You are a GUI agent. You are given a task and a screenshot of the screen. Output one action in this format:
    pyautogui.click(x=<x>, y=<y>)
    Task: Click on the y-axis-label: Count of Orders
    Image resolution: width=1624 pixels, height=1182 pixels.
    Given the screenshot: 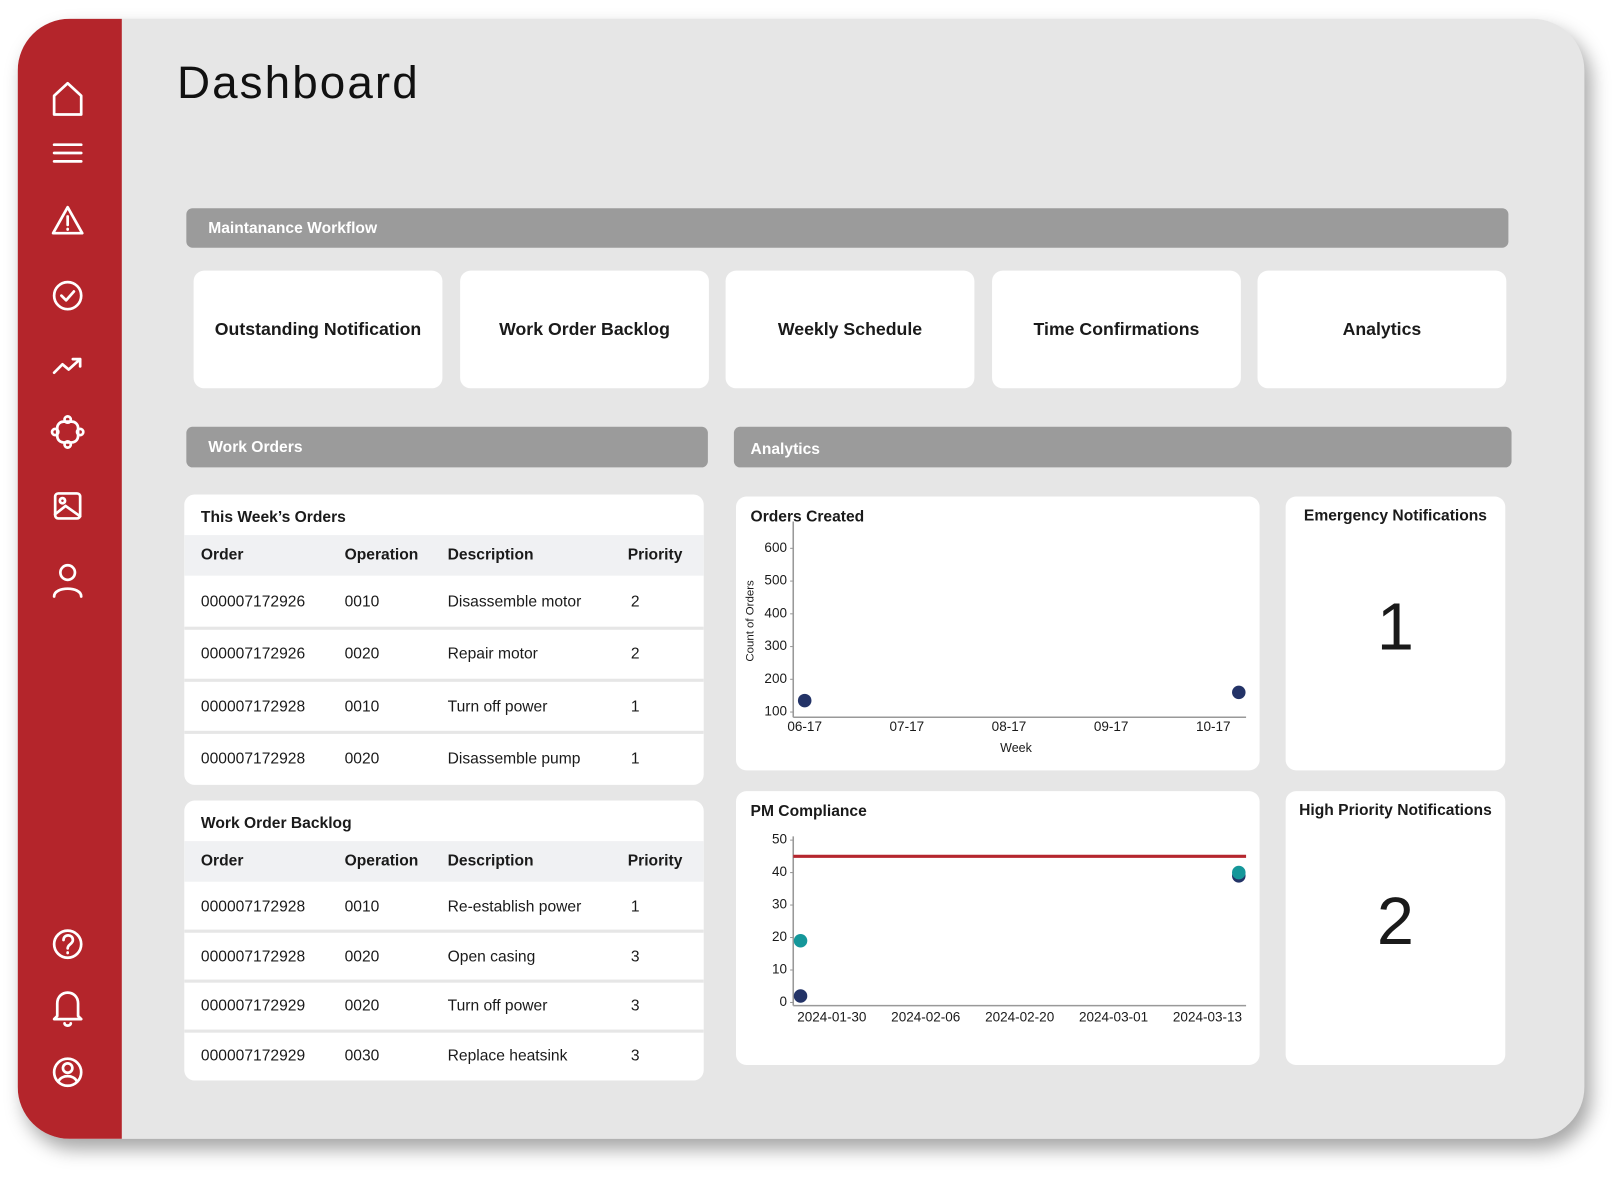 What is the action you would take?
    pyautogui.click(x=751, y=621)
    